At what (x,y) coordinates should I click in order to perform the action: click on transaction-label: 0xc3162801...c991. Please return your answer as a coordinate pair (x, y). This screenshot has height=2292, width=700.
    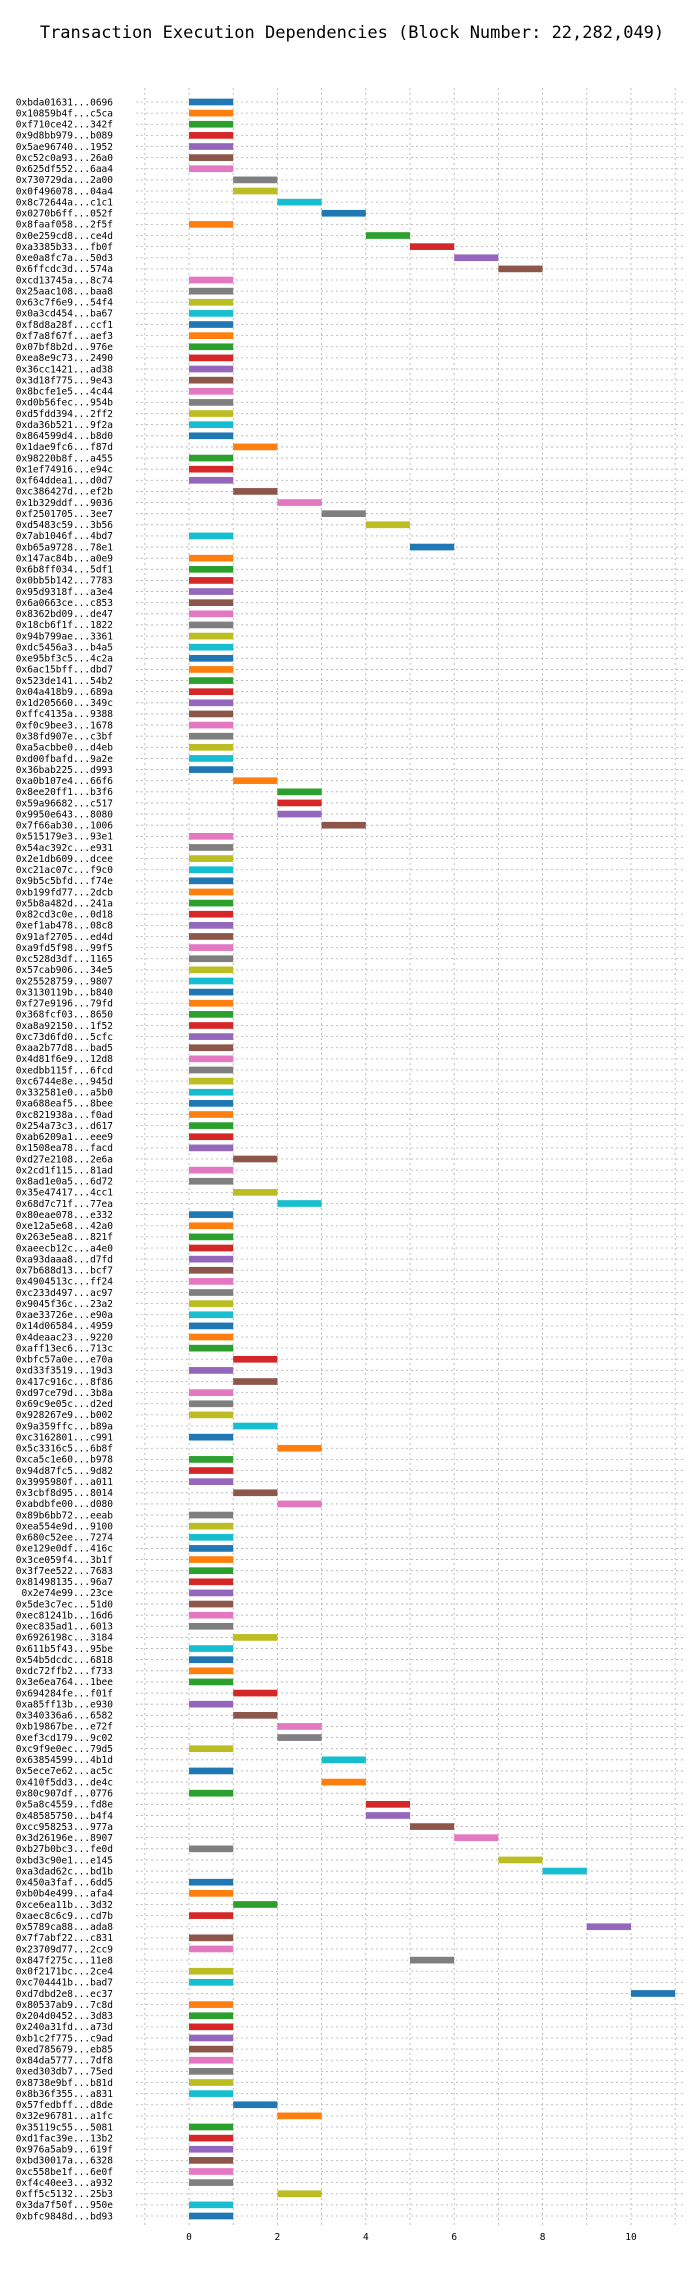
    Looking at the image, I should click on (65, 1437).